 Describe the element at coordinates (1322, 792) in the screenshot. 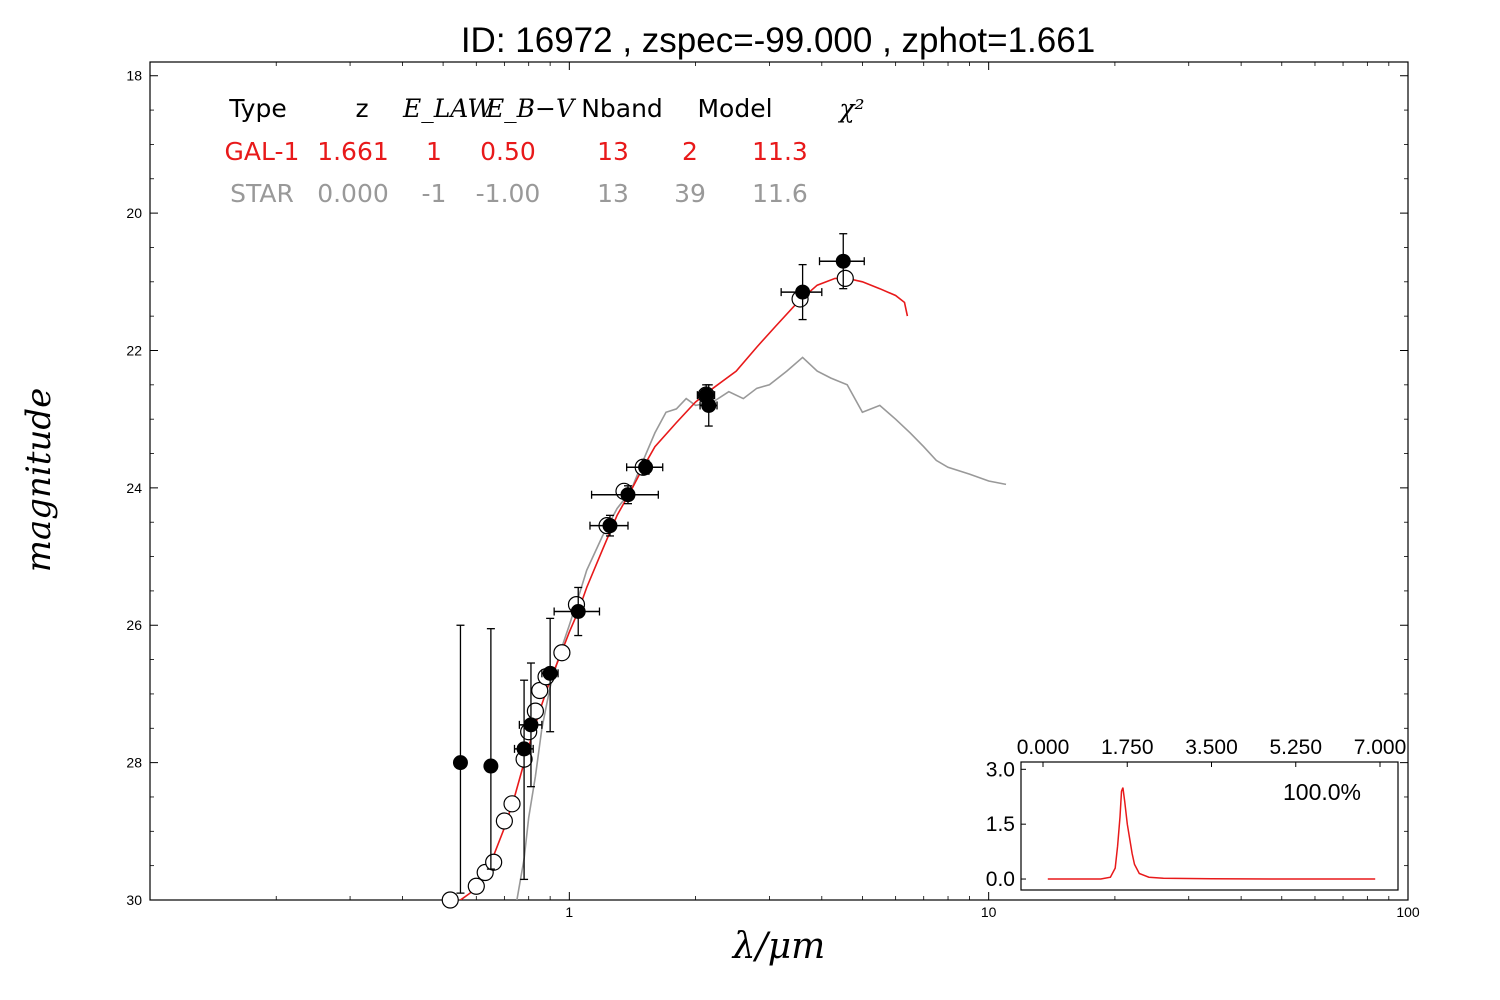

I see `inset-percent-label: 100.0%` at that location.